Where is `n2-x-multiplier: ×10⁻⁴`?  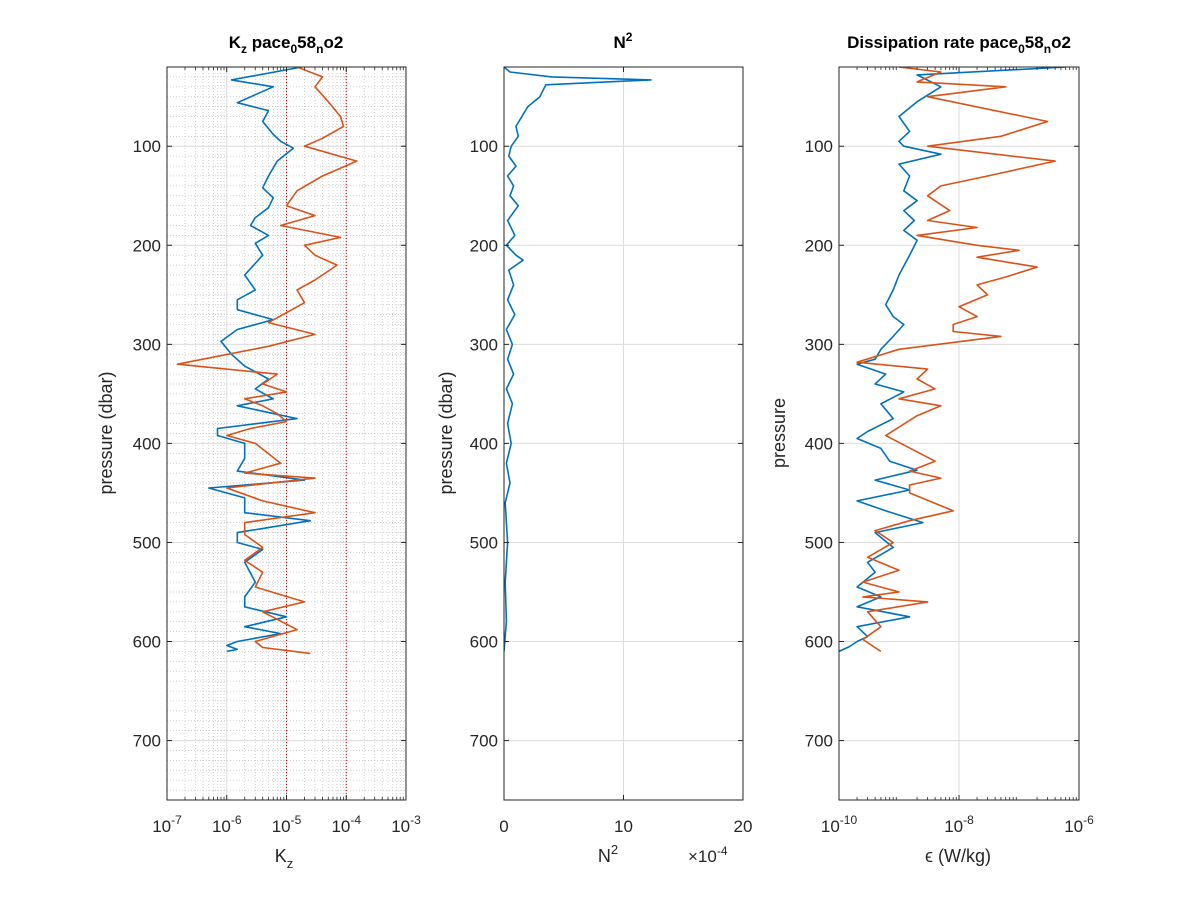 n2-x-multiplier: ×10⁻⁴ is located at coordinates (708, 855).